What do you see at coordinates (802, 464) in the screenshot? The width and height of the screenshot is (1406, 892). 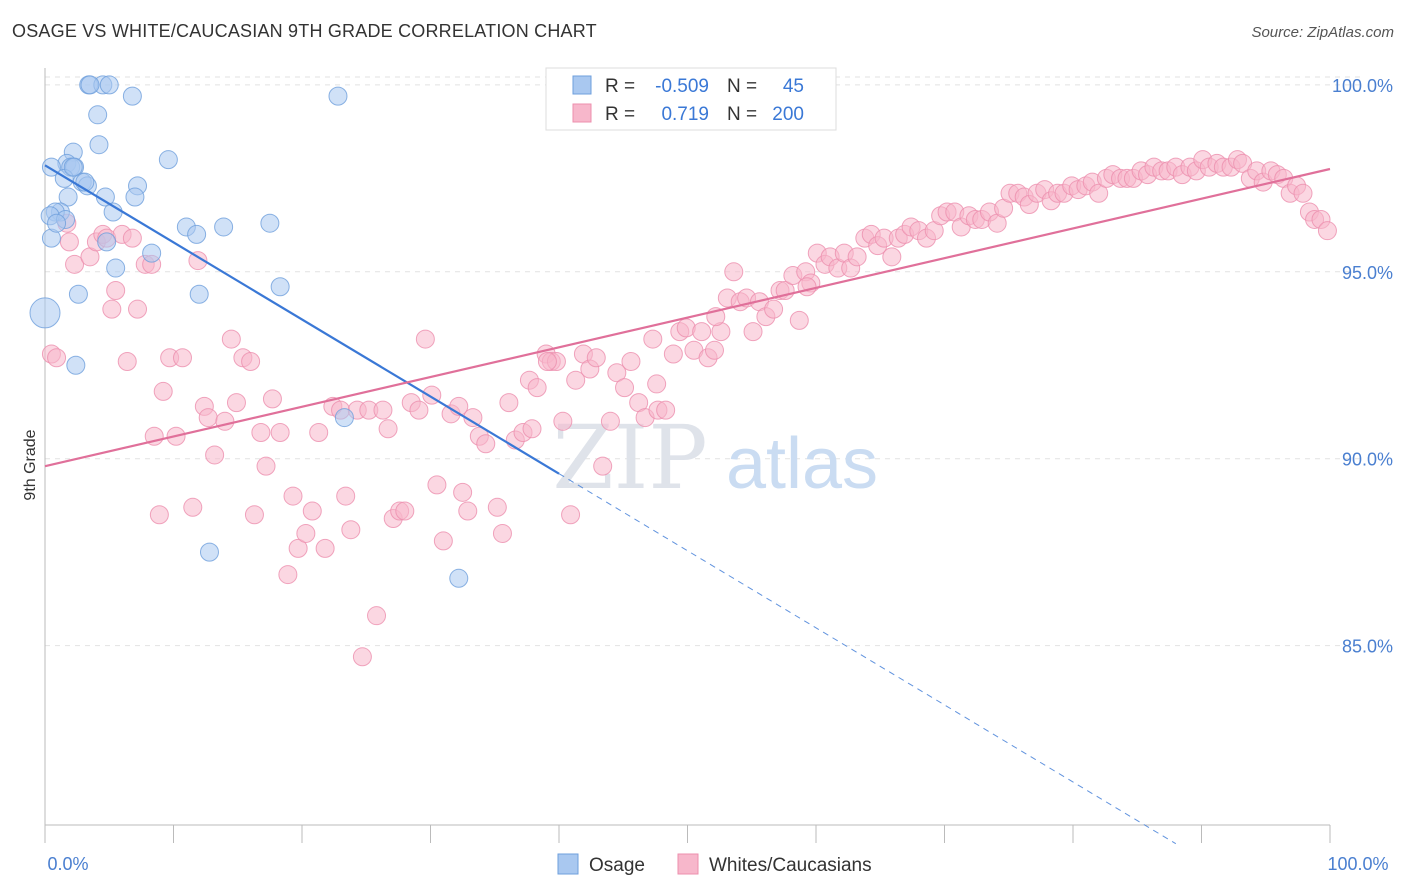 I see `watermark-atlas: atlas` at bounding box center [802, 464].